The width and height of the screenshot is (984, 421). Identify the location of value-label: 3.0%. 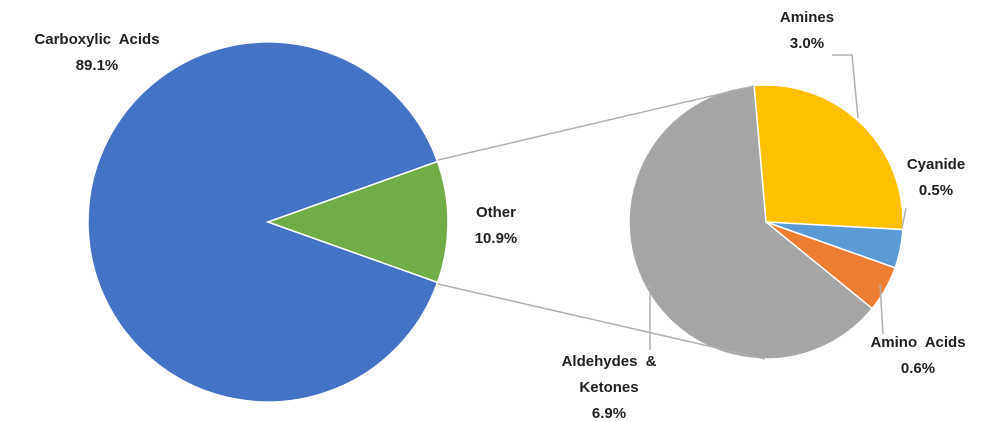
(807, 43).